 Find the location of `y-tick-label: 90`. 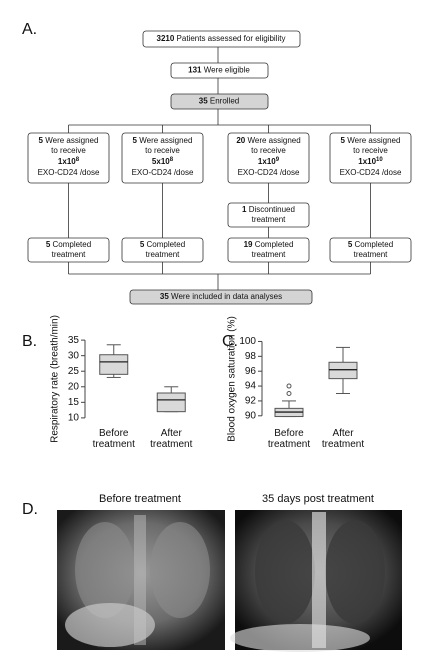

y-tick-label: 90 is located at coordinates (251, 415).